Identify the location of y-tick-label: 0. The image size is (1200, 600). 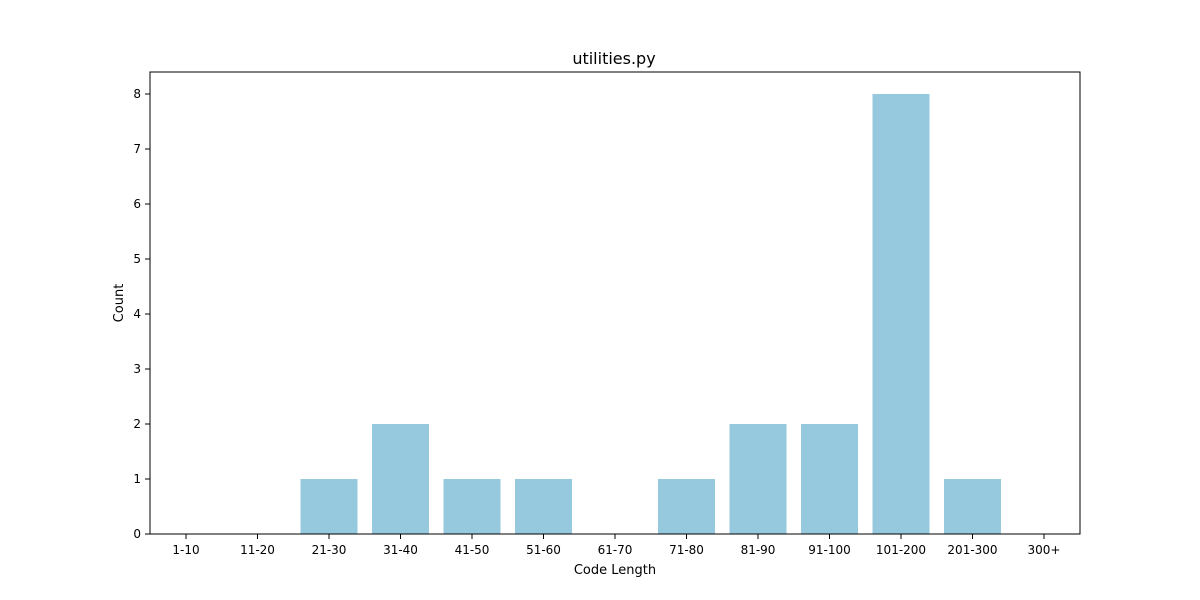
(137, 534).